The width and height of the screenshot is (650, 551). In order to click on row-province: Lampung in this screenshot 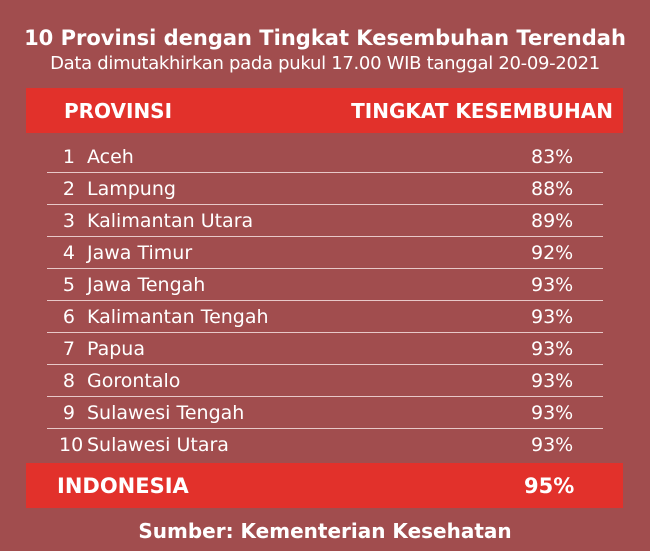, I will do `click(131, 189)`.